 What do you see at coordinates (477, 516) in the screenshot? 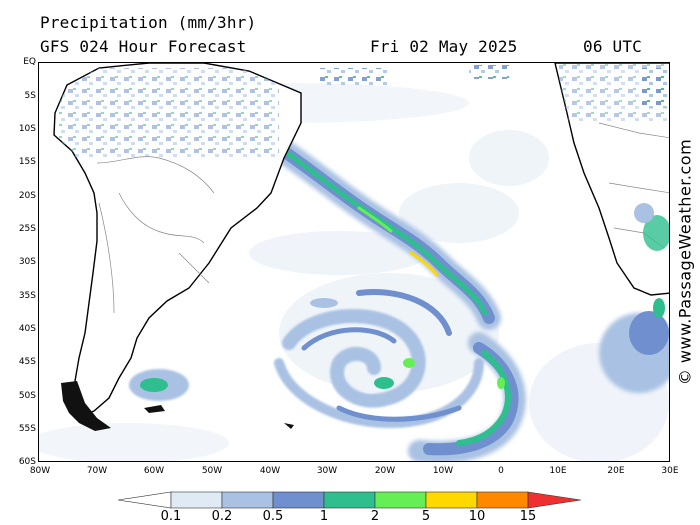
I see `colorbar-label-10: 10` at bounding box center [477, 516].